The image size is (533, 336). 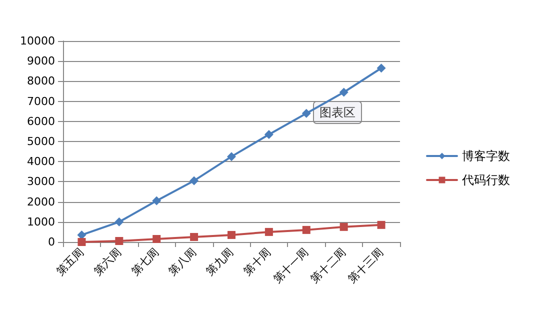 What do you see at coordinates (182, 261) in the screenshot?
I see `x-tick-label: 第八周` at bounding box center [182, 261].